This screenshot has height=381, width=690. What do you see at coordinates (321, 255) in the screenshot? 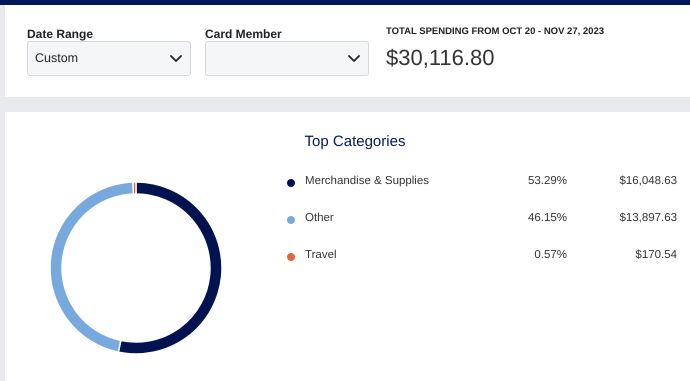
I see `legend-label: Travel` at bounding box center [321, 255].